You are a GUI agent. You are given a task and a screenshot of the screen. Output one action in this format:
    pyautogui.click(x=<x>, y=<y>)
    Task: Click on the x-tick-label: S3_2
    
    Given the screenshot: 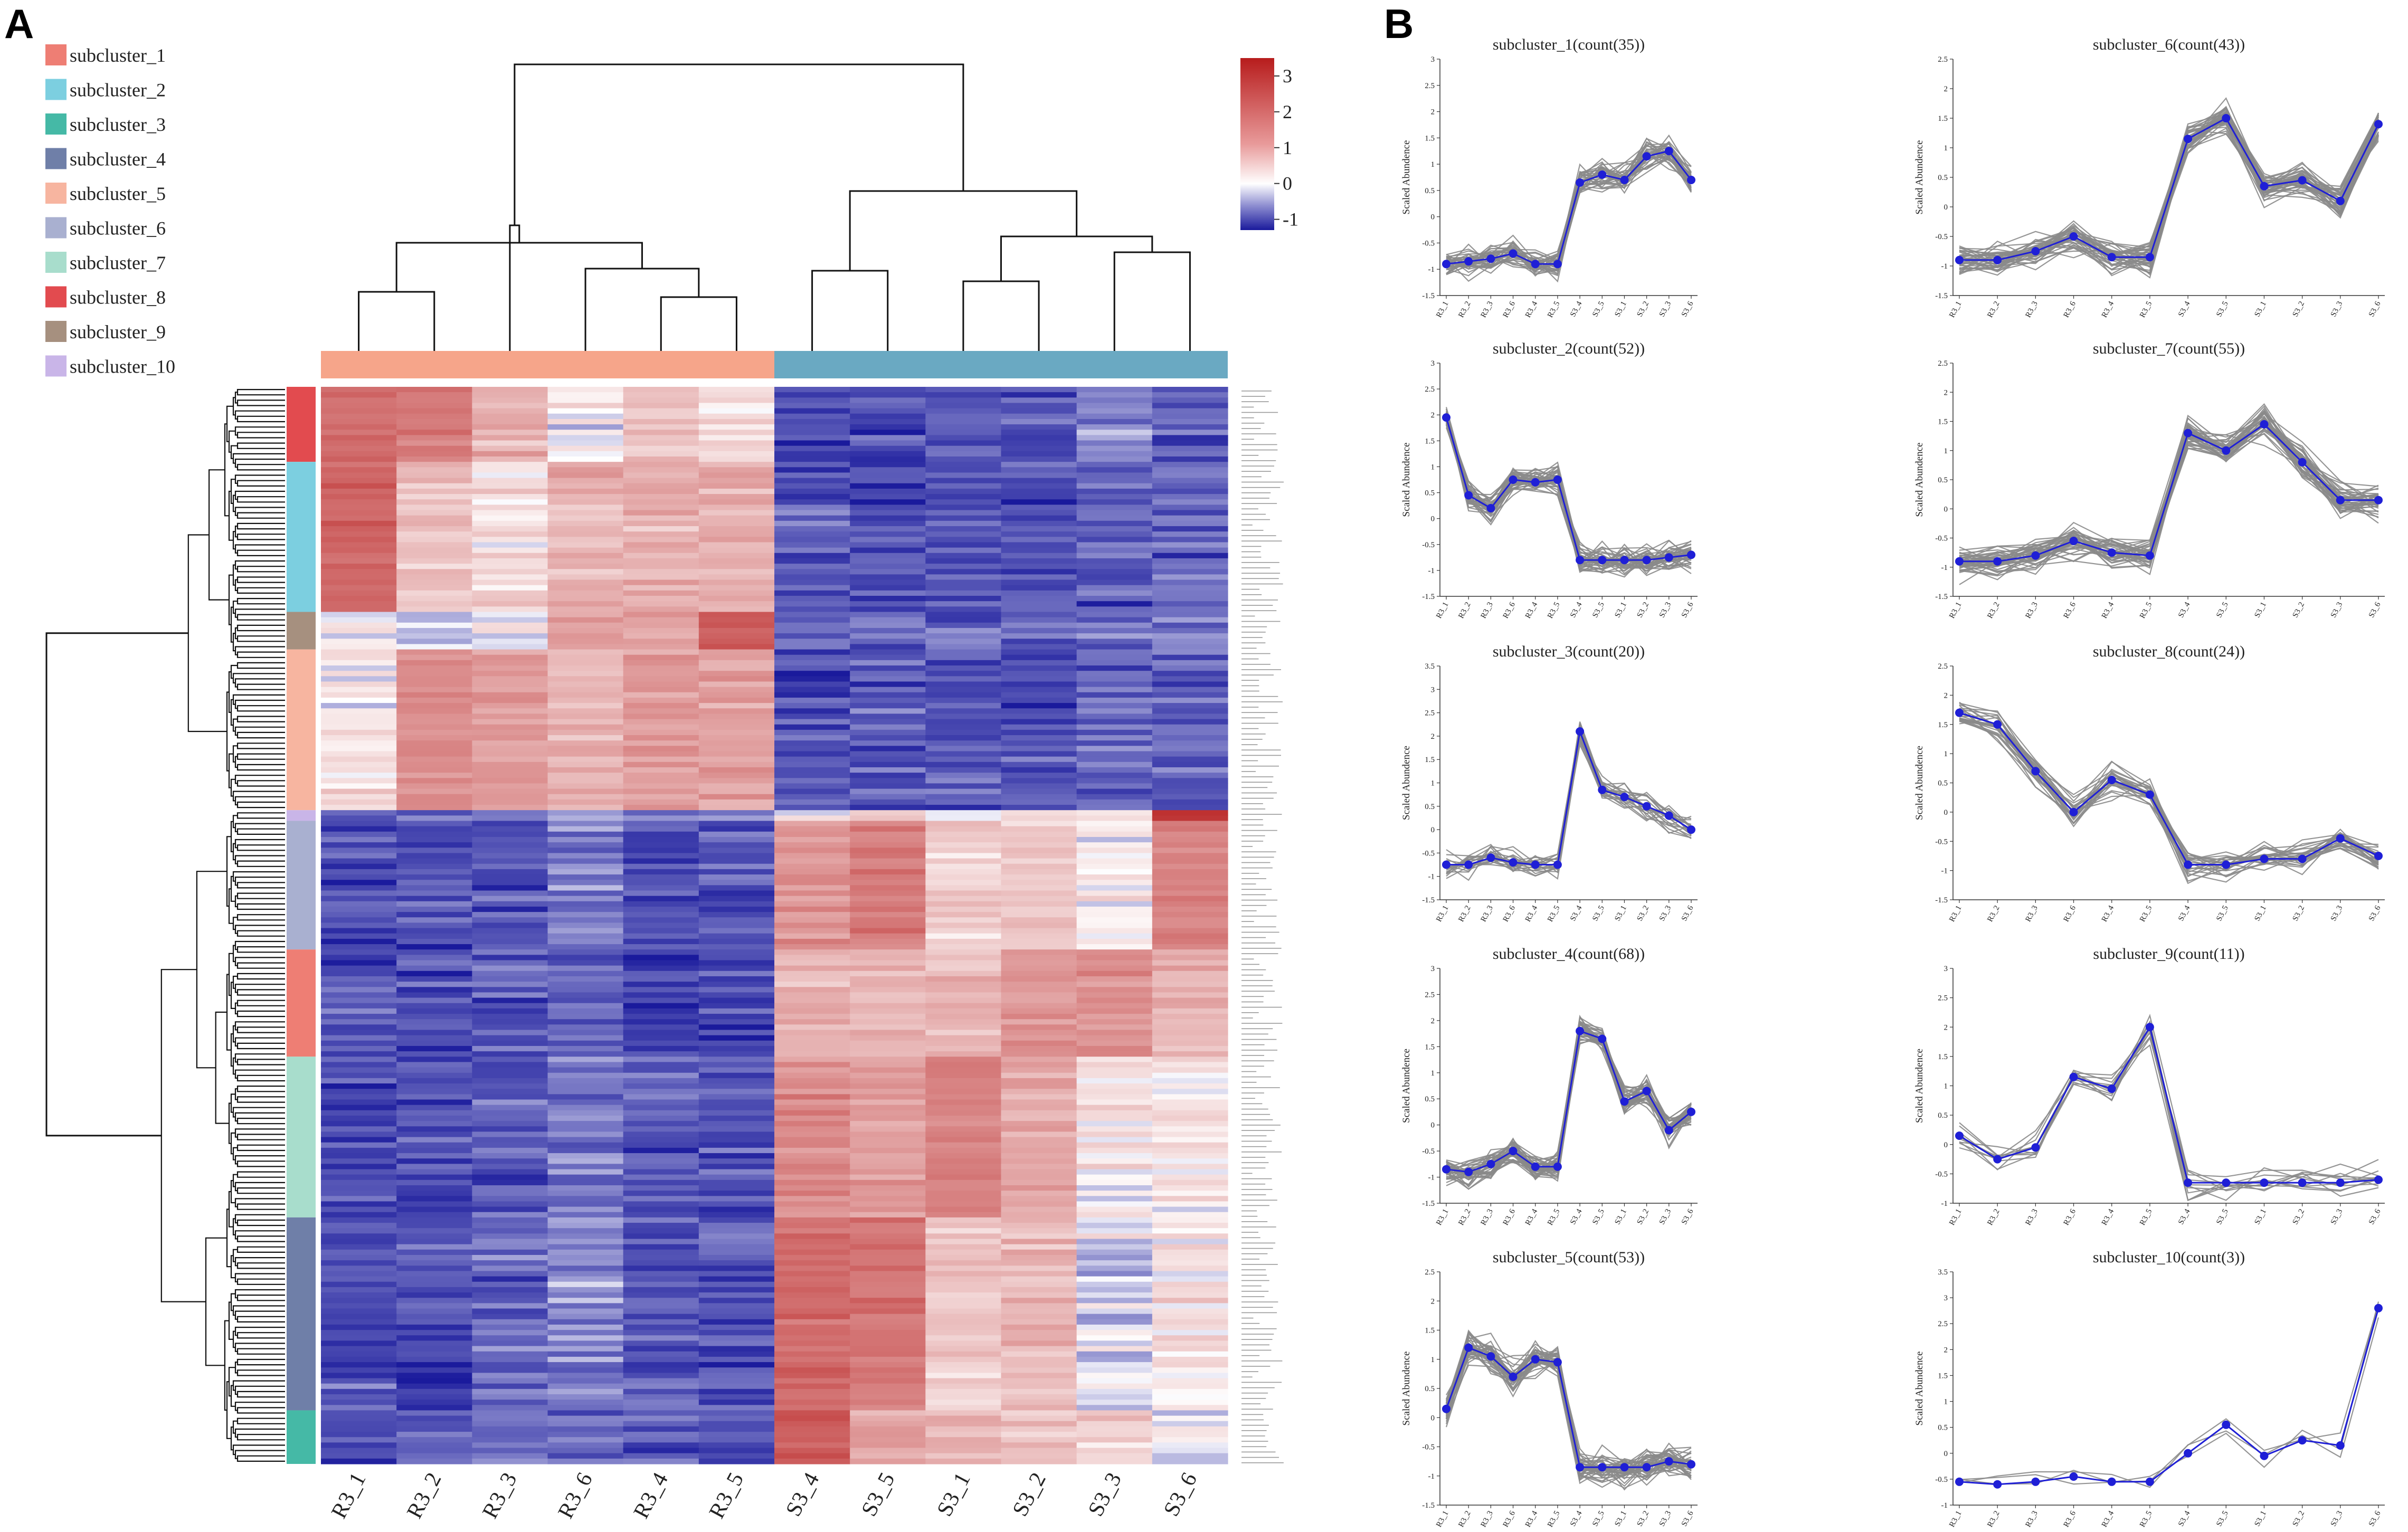 What is the action you would take?
    pyautogui.click(x=2299, y=1518)
    